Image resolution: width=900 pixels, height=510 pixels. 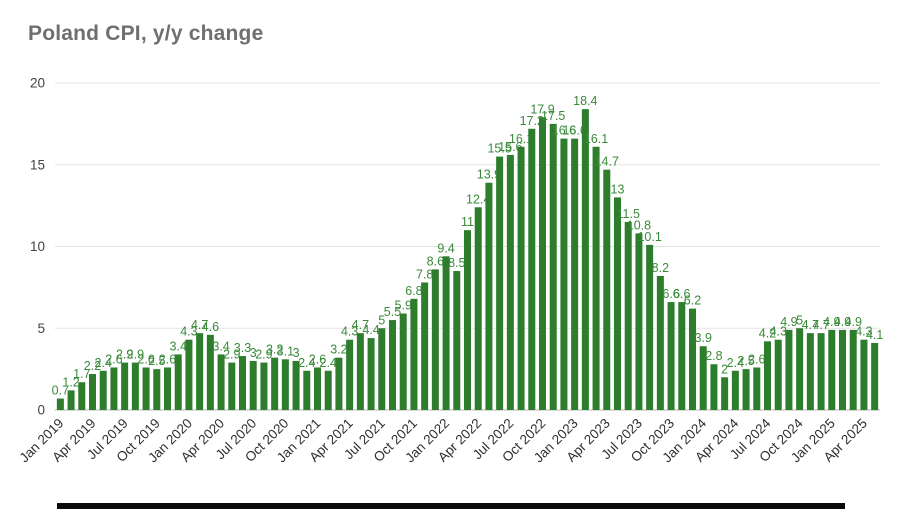 What do you see at coordinates (800, 369) in the screenshot?
I see `bar-oct-2024` at bounding box center [800, 369].